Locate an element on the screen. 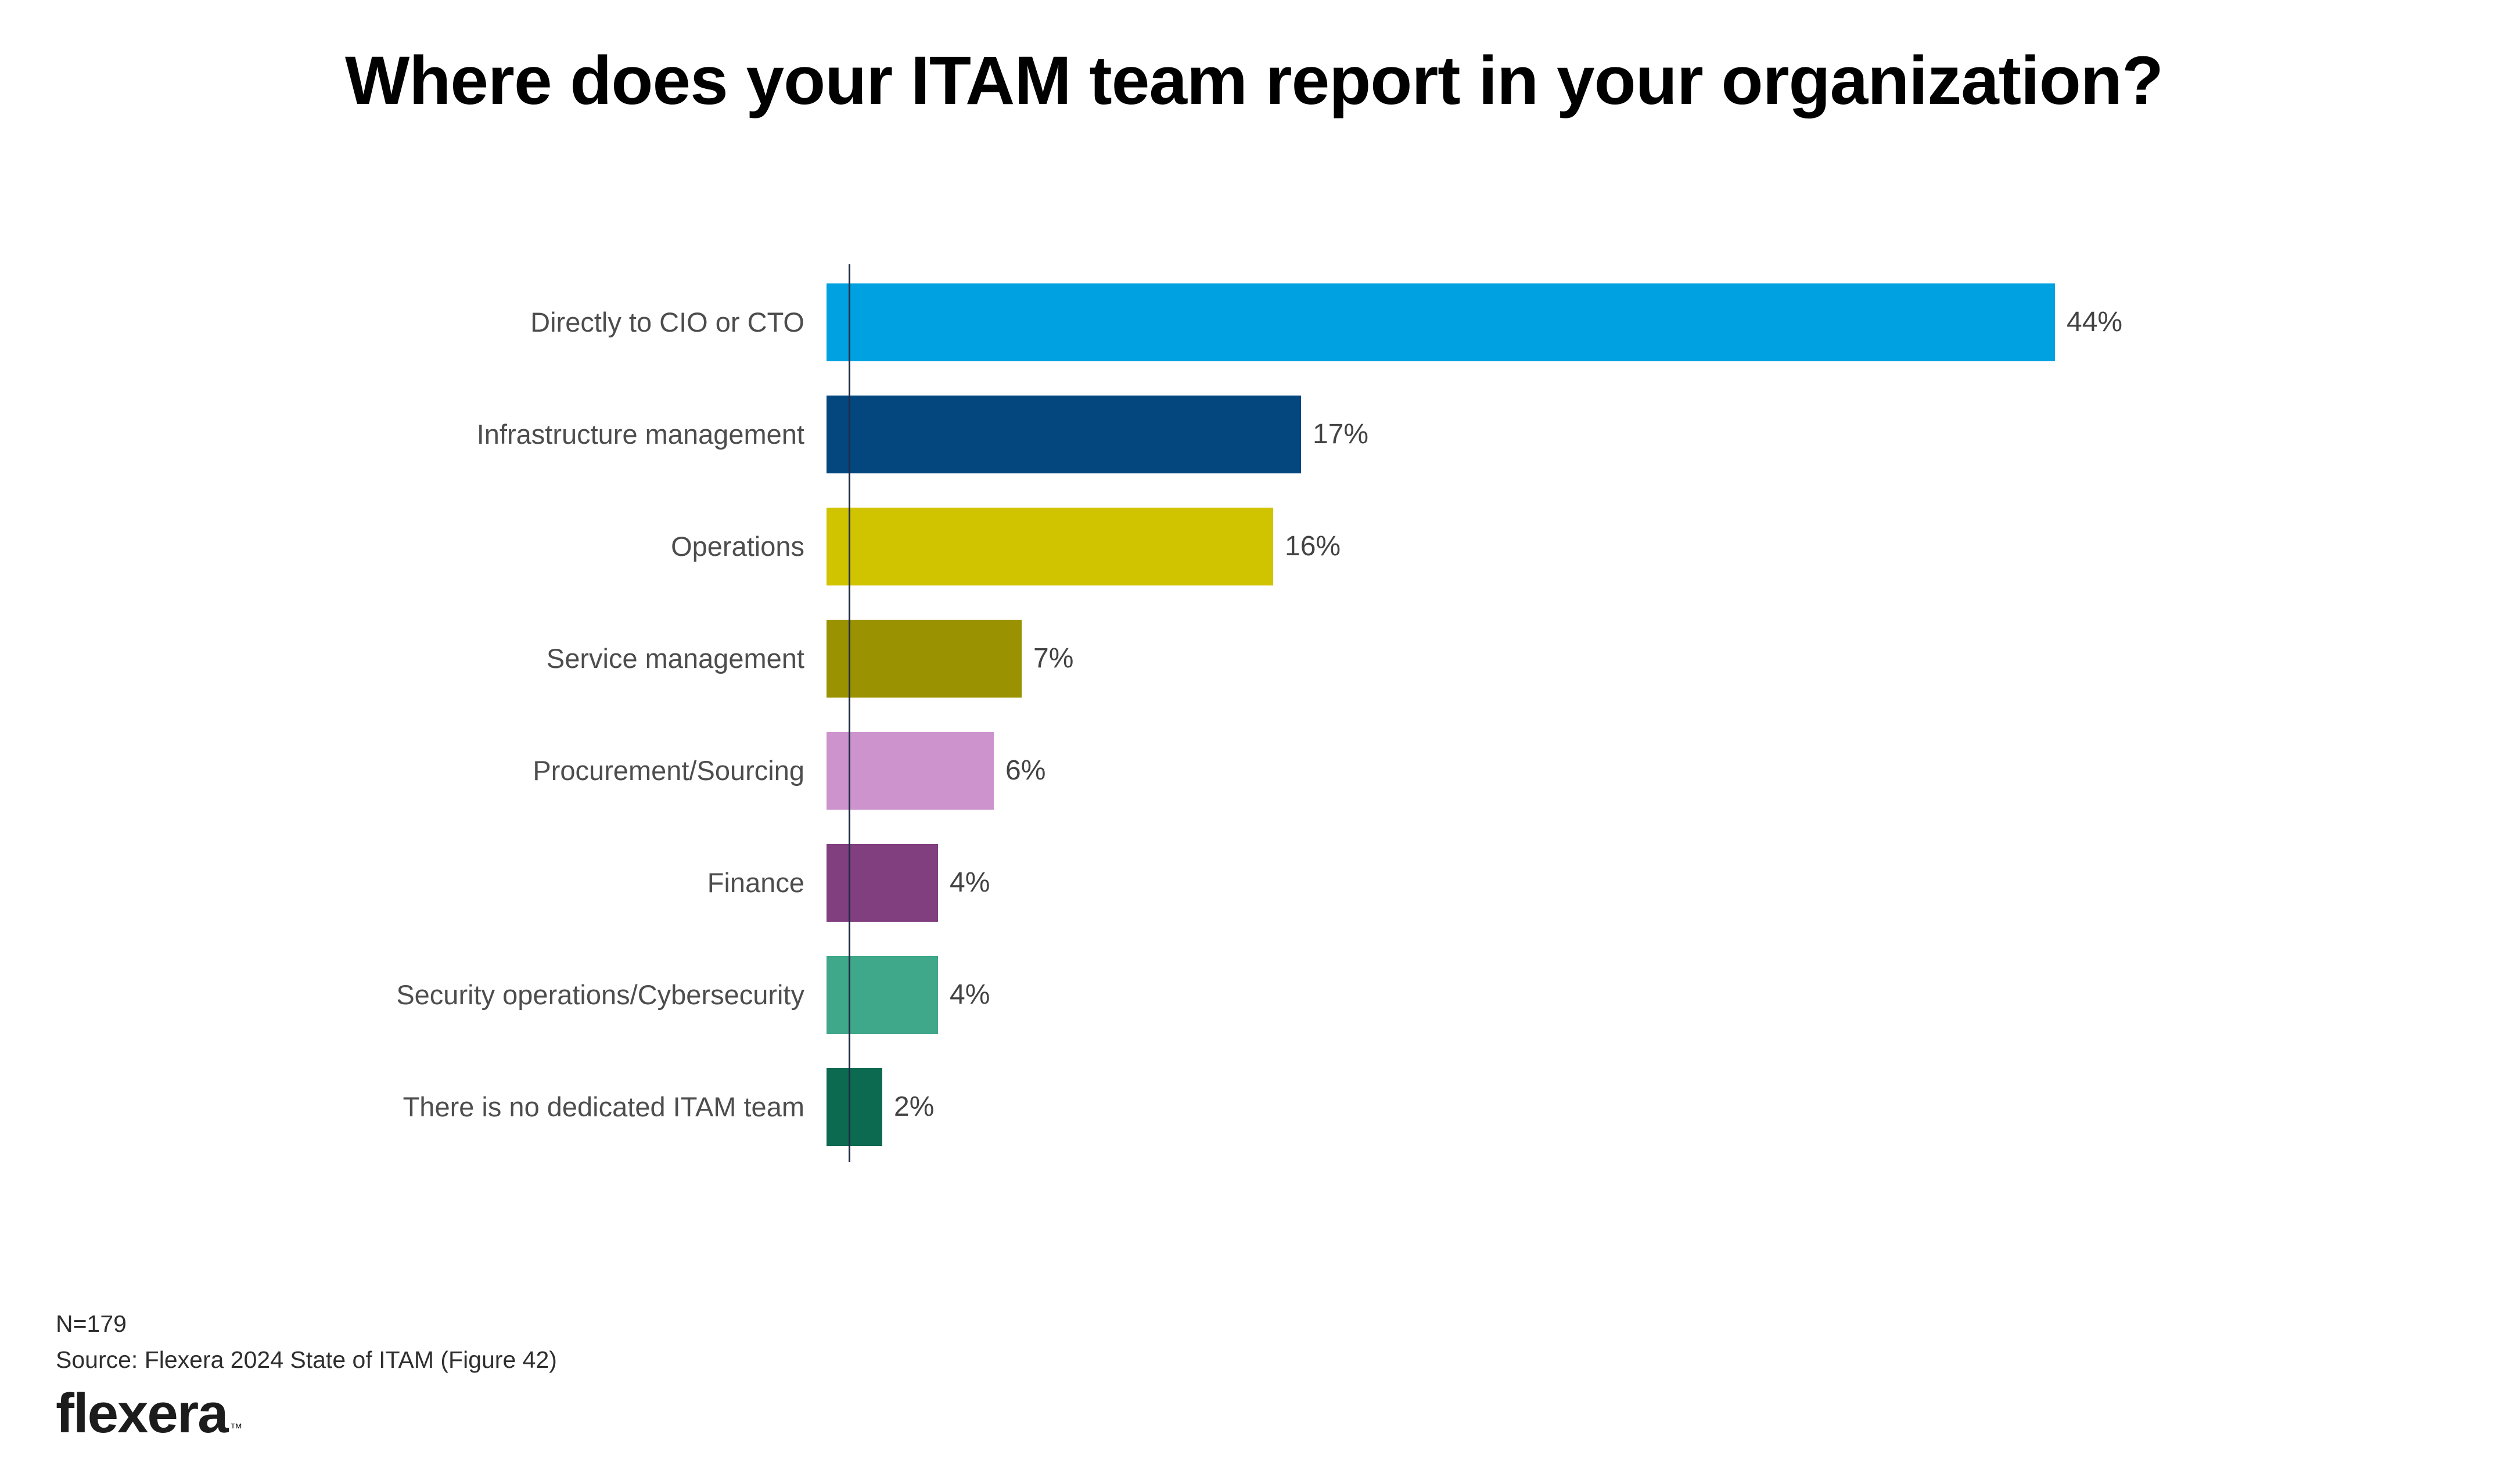  chart-row: Finance 4% is located at coordinates (1254, 883).